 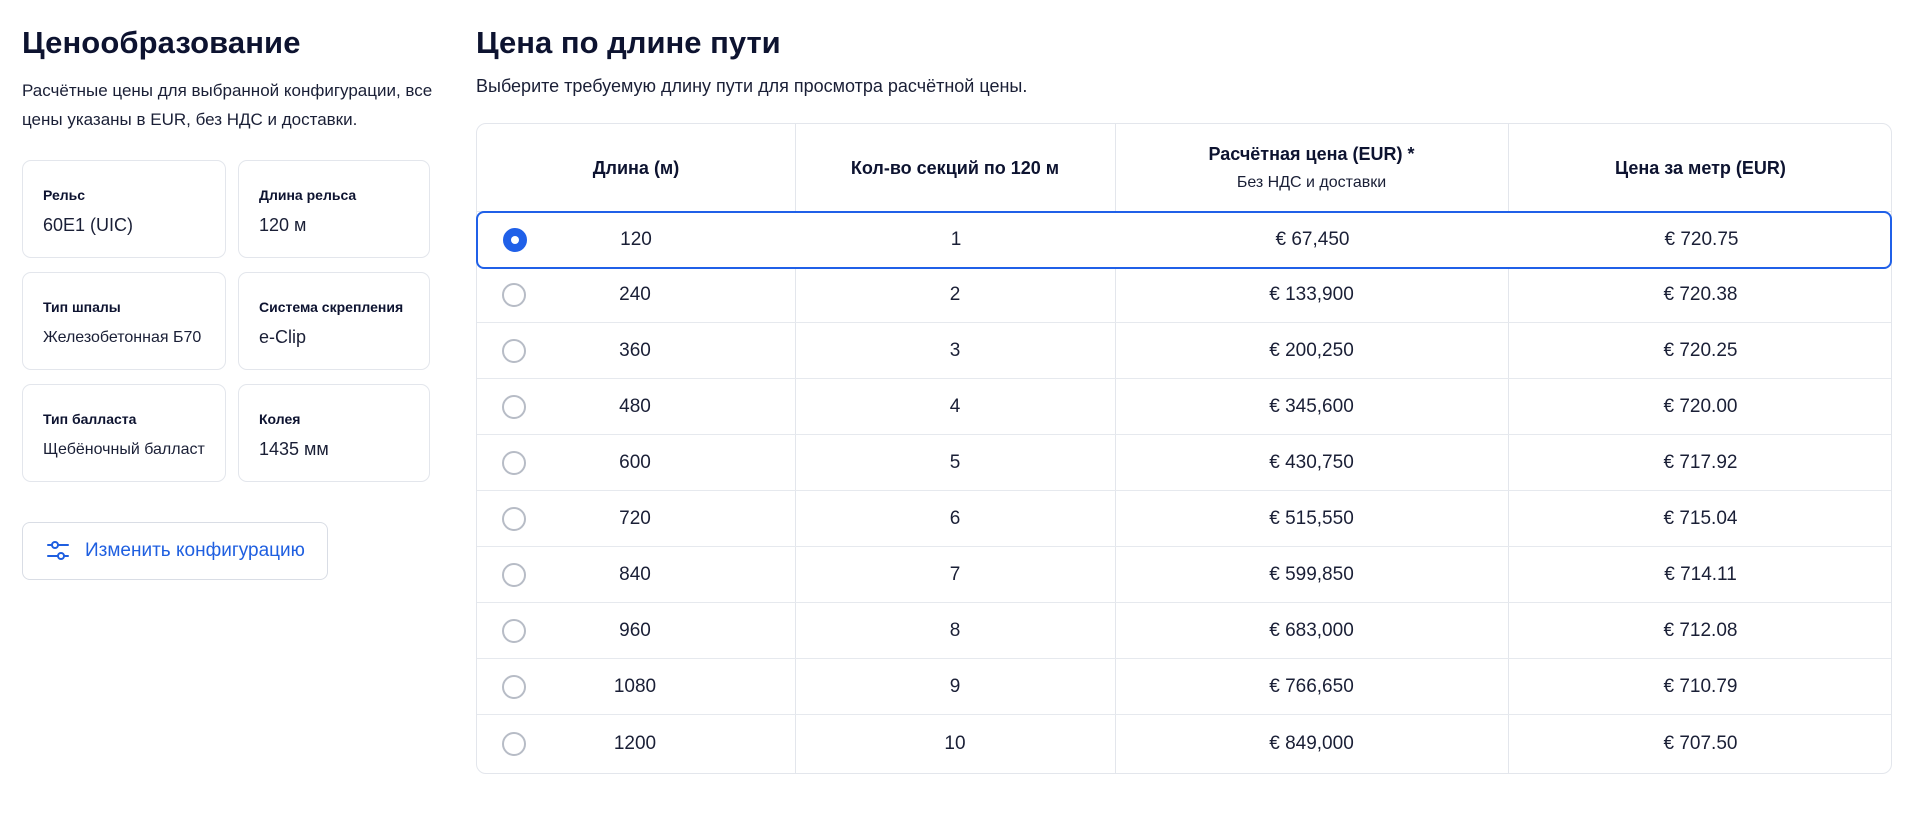 I want to click on config-card-ballast-type: Тип балласта Щебёночный балласт, so click(x=124, y=433).